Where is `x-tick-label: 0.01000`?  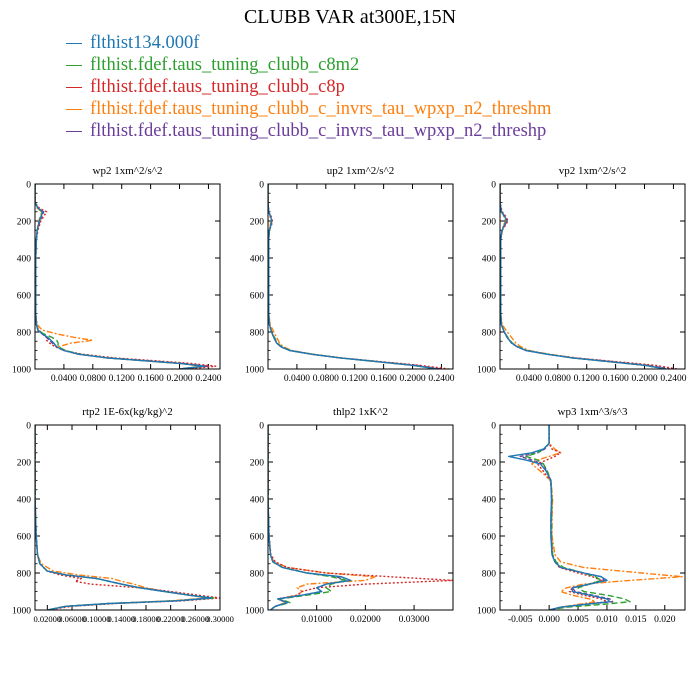
x-tick-label: 0.01000 is located at coordinates (316, 620).